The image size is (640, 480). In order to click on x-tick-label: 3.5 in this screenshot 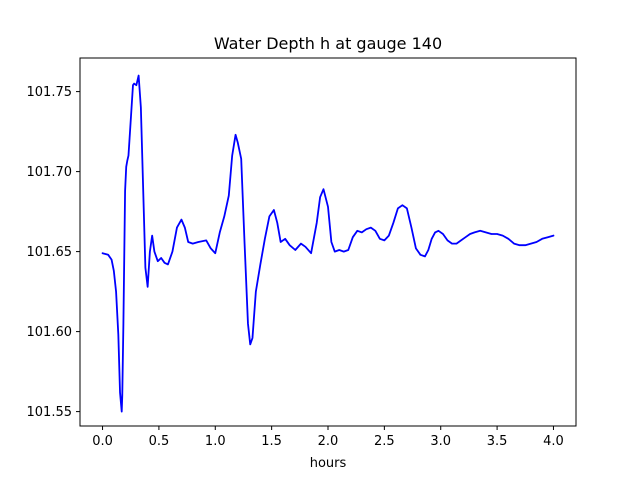, I will do `click(497, 441)`.